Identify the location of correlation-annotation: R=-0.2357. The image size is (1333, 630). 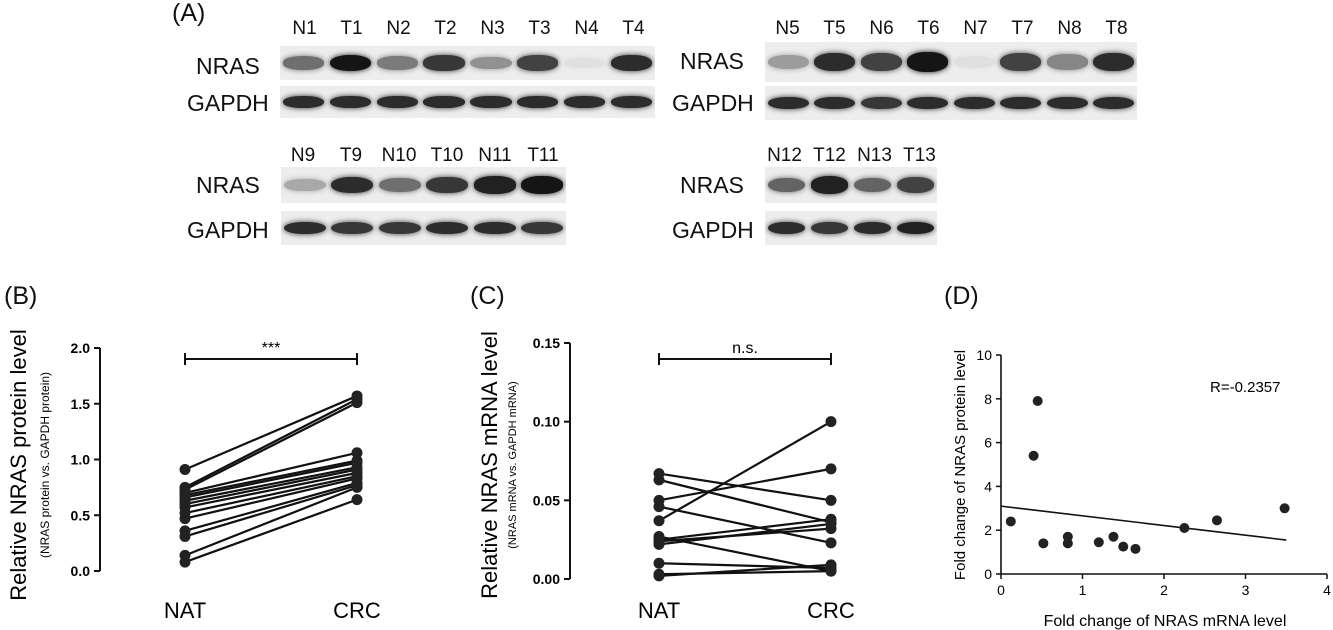
(1245, 387).